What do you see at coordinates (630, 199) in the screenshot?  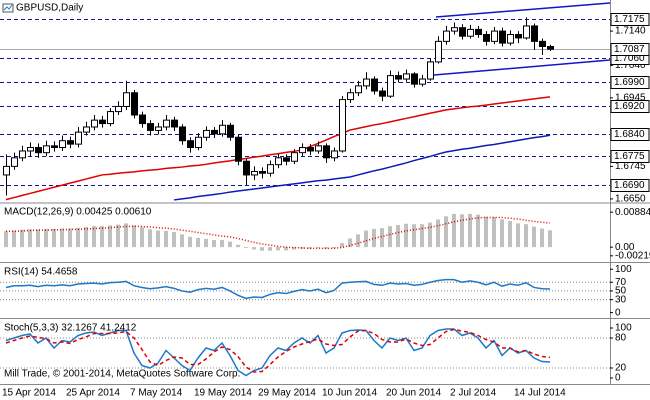 I see `y-tick-label: 1.6650` at bounding box center [630, 199].